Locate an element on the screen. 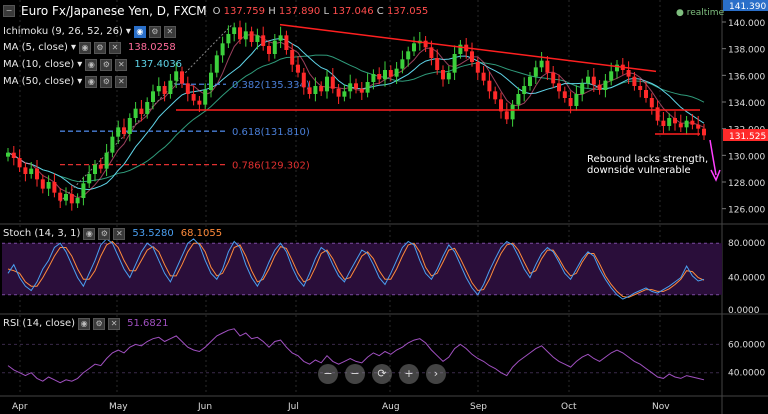  scroll-left-button: − is located at coordinates (355, 374).